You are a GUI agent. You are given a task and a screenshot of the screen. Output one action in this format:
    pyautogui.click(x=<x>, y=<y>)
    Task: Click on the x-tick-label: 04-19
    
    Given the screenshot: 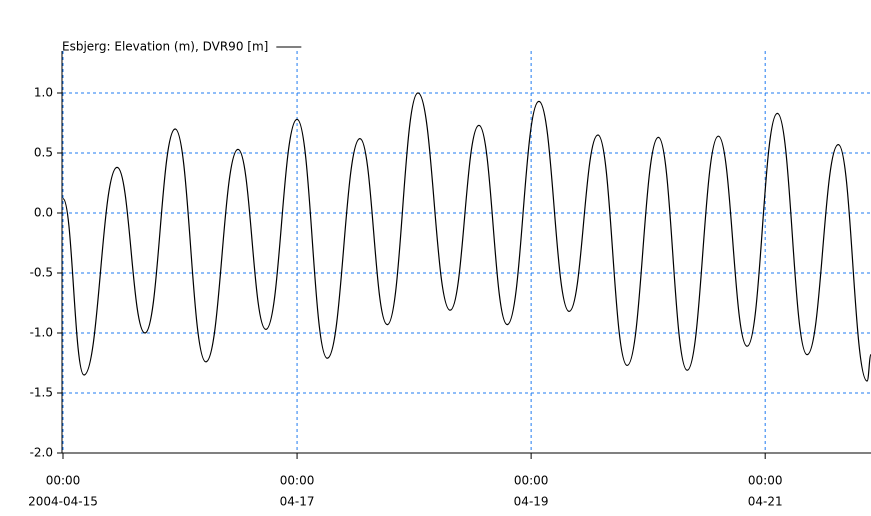 What is the action you would take?
    pyautogui.click(x=531, y=502)
    